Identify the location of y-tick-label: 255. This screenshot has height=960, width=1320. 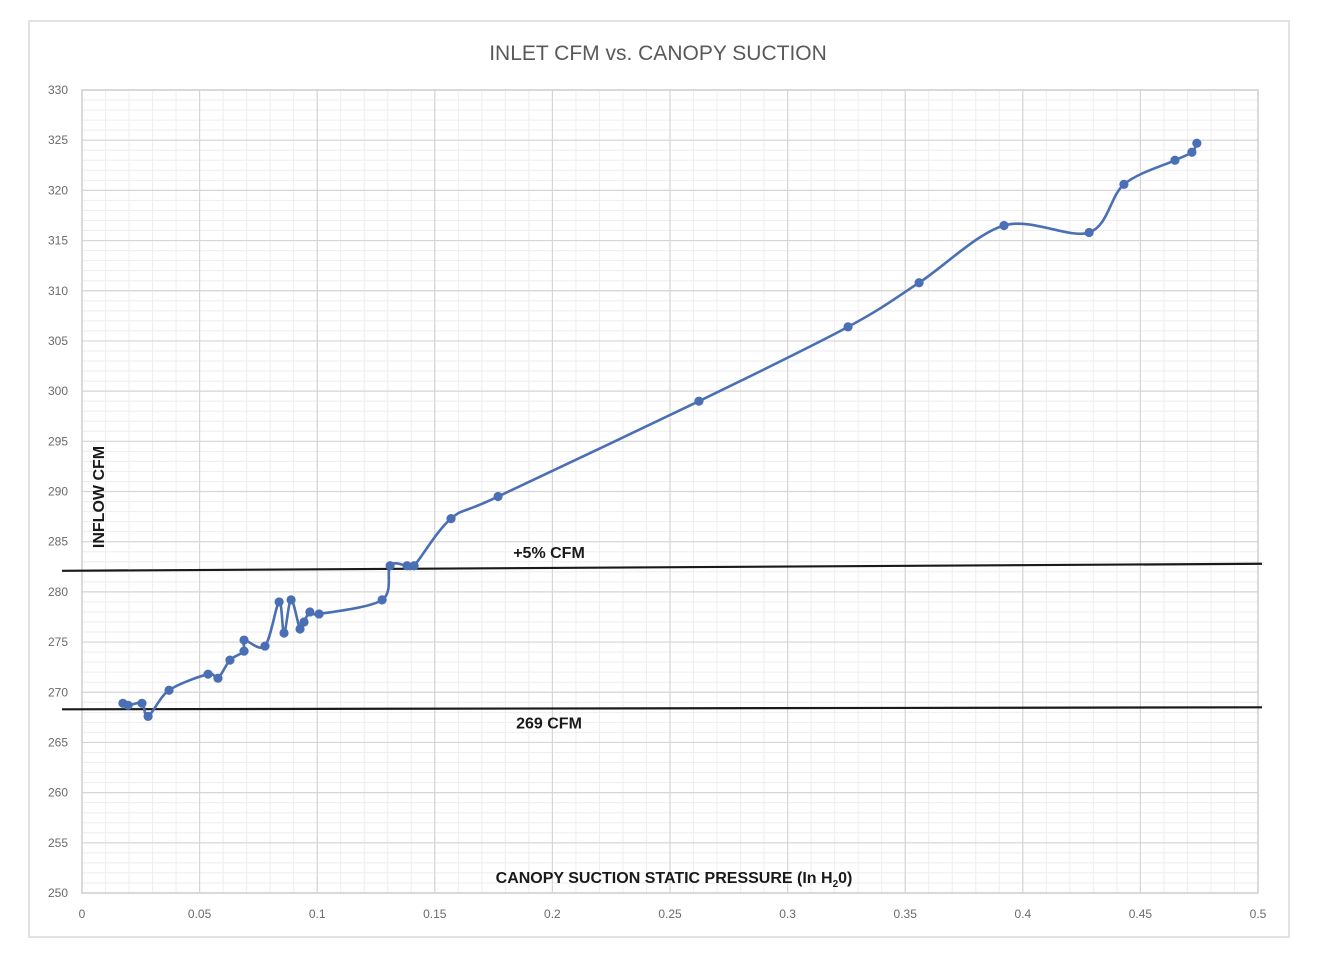
(58, 843).